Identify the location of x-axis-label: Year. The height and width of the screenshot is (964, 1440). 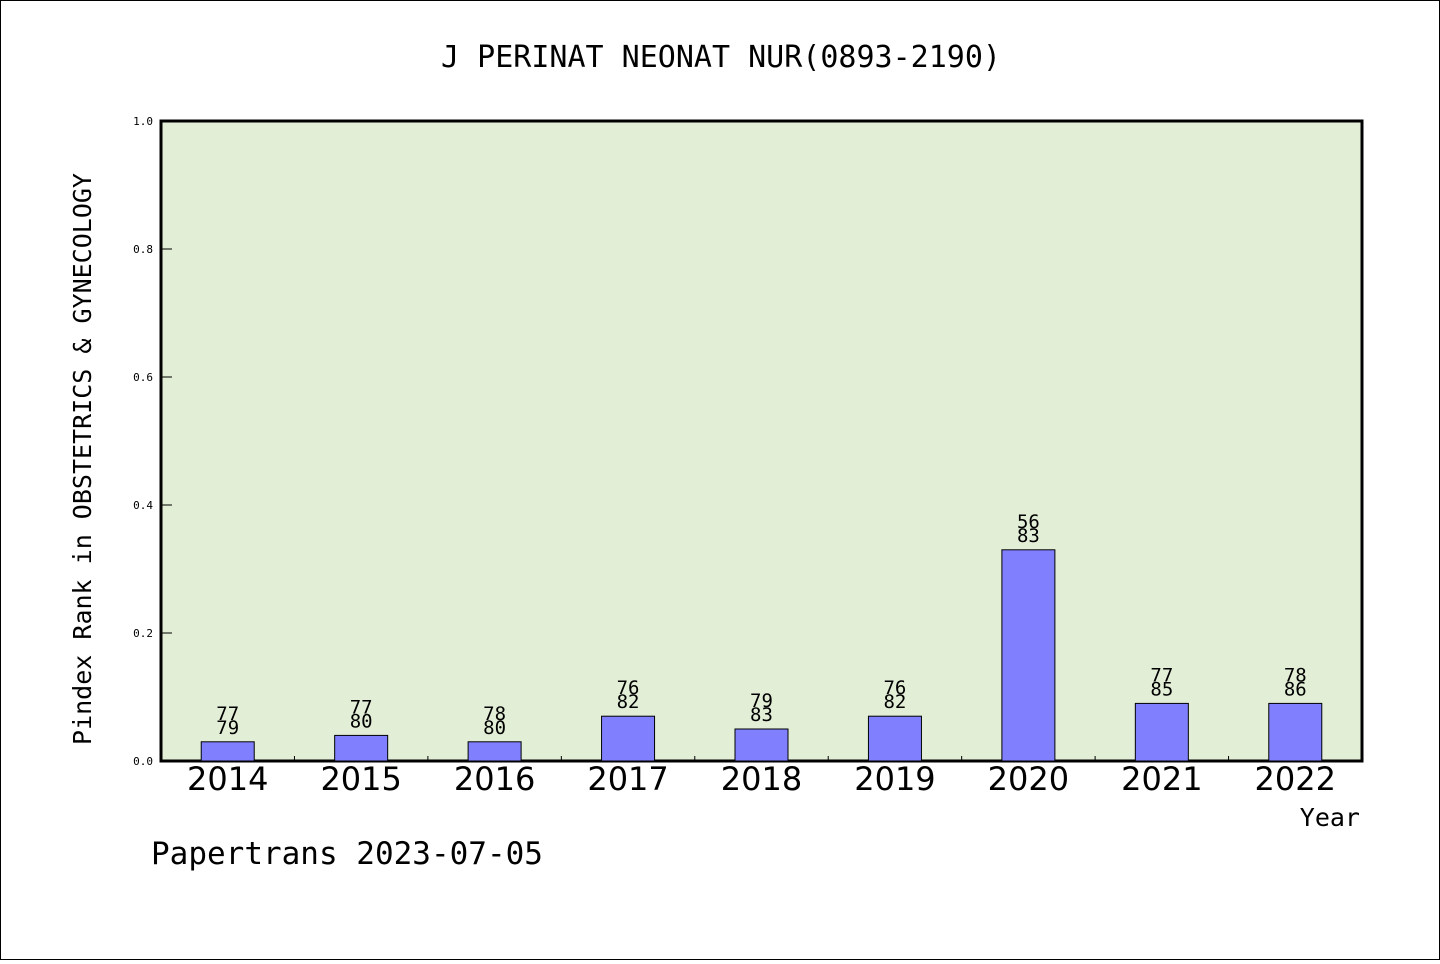
(1330, 817).